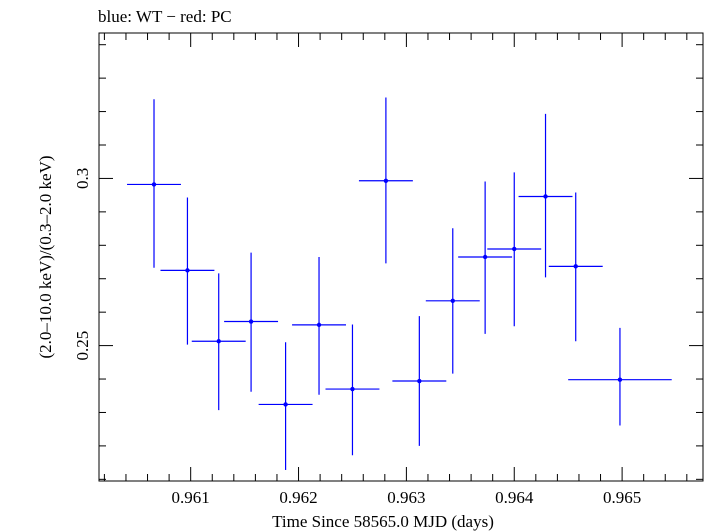 Image resolution: width=705 pixels, height=532 pixels. What do you see at coordinates (165, 16) in the screenshot?
I see `chart-title: blue: WT − red: PC` at bounding box center [165, 16].